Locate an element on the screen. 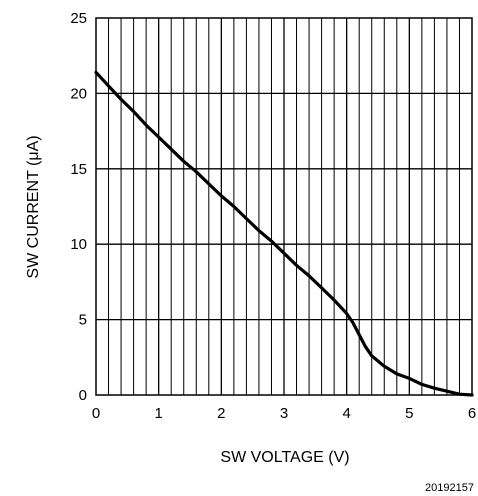 The height and width of the screenshot is (496, 478). y-tick-label: 10 is located at coordinates (78, 244).